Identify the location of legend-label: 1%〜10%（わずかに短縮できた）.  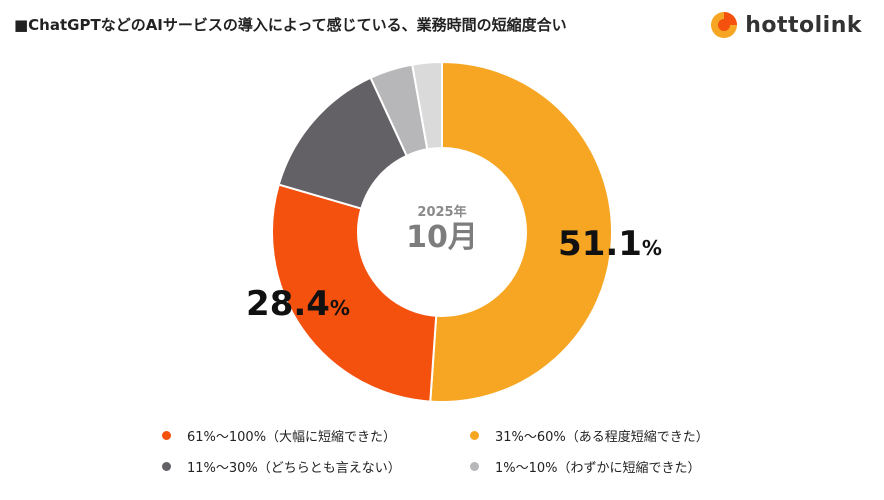
(598, 468).